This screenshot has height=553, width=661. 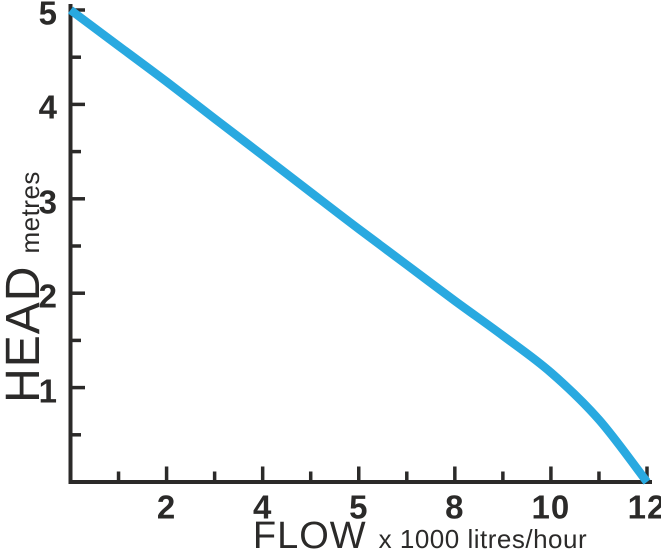 I want to click on x-axis-tick-label: 4, so click(x=262, y=507).